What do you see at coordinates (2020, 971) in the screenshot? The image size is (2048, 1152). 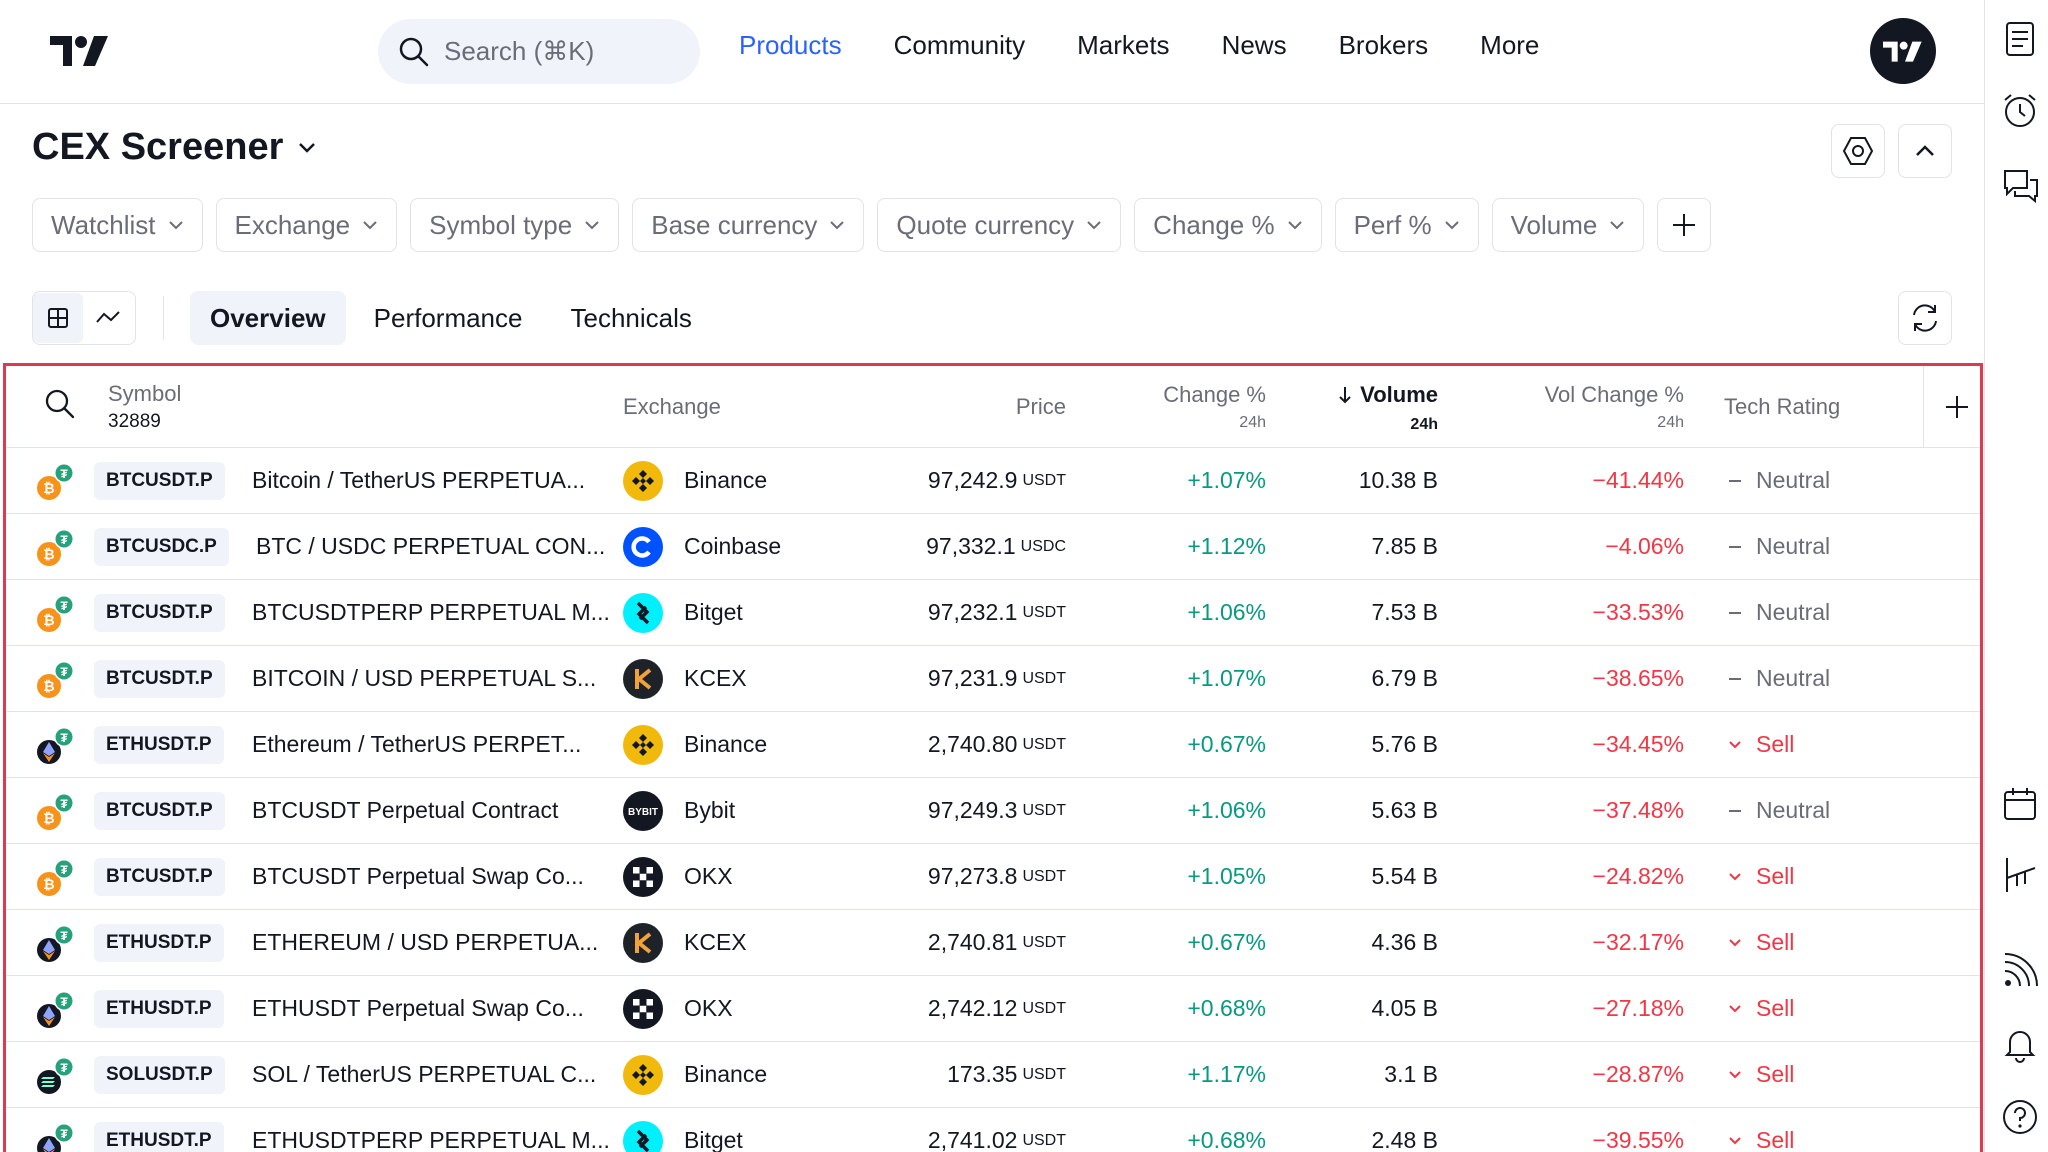 I see `news-feed-icon` at bounding box center [2020, 971].